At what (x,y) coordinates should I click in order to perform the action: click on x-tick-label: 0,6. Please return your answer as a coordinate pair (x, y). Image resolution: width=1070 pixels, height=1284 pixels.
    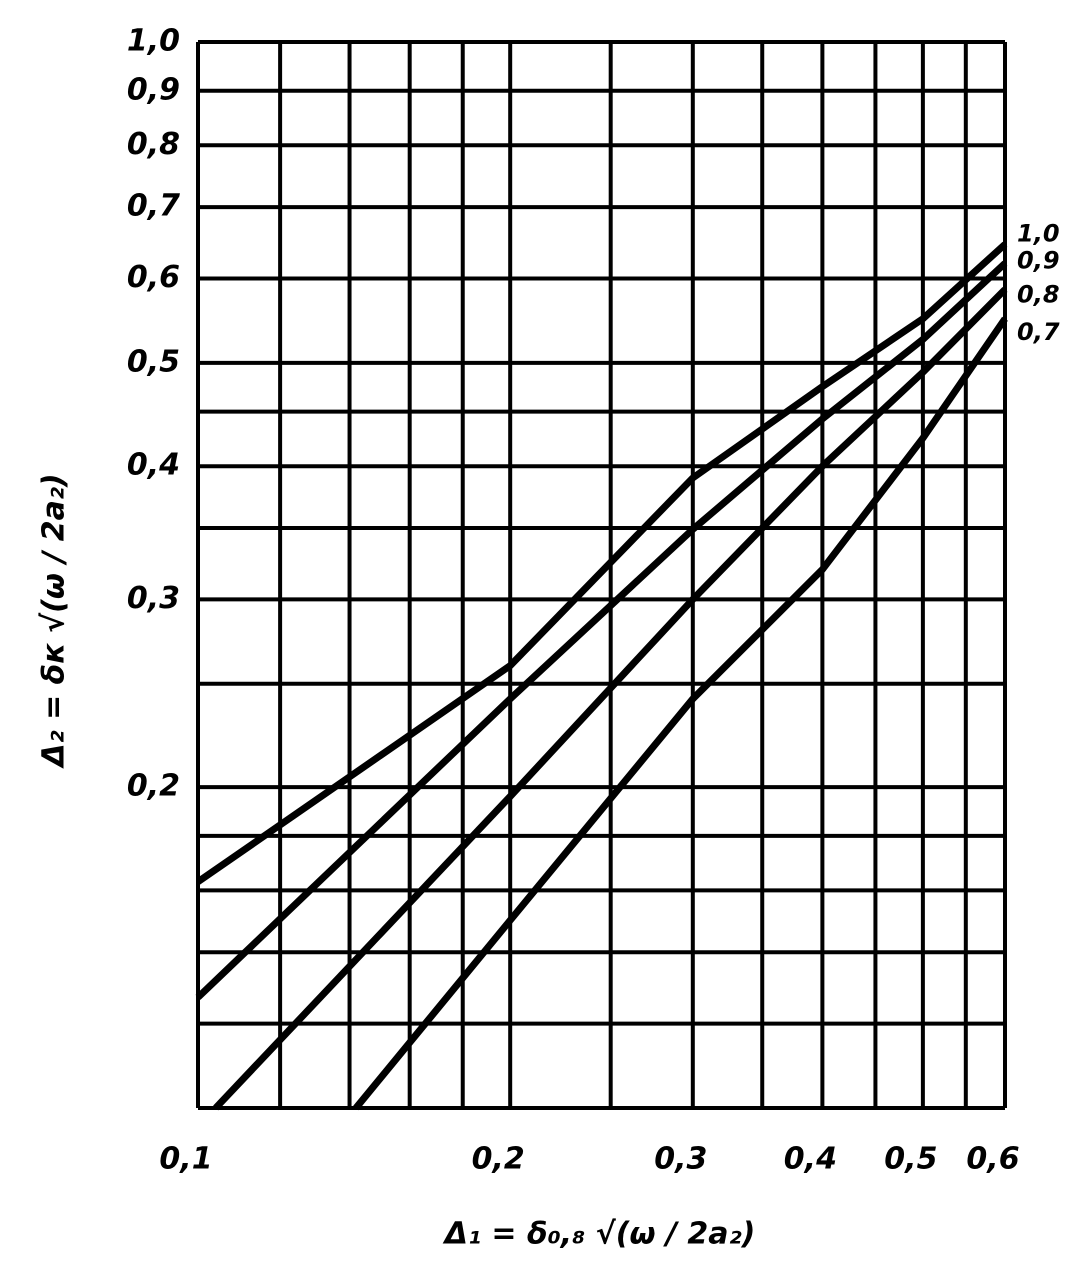
    Looking at the image, I should click on (992, 1159).